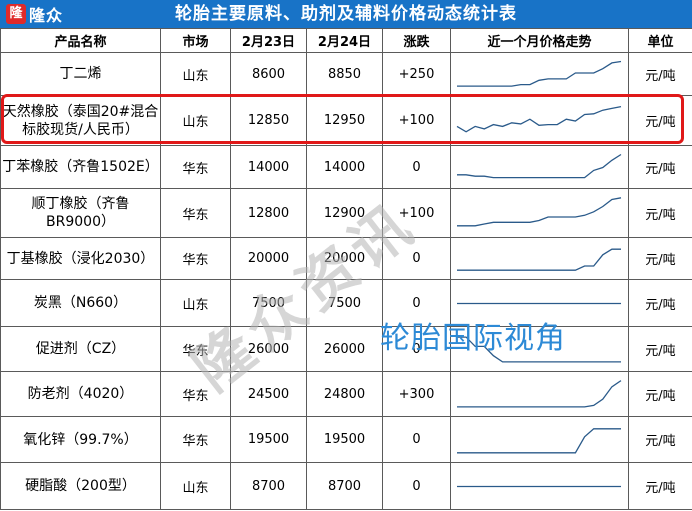 This screenshot has height=511, width=692. I want to click on price-date2-cell: 12900, so click(344, 213).